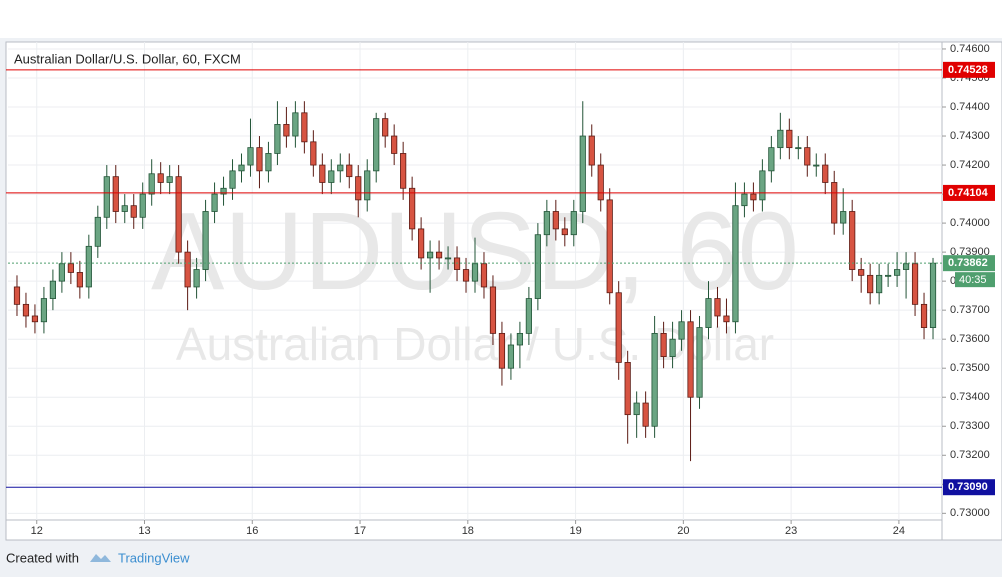 The image size is (1002, 577). What do you see at coordinates (791, 531) in the screenshot?
I see `x-tick-label: 23` at bounding box center [791, 531].